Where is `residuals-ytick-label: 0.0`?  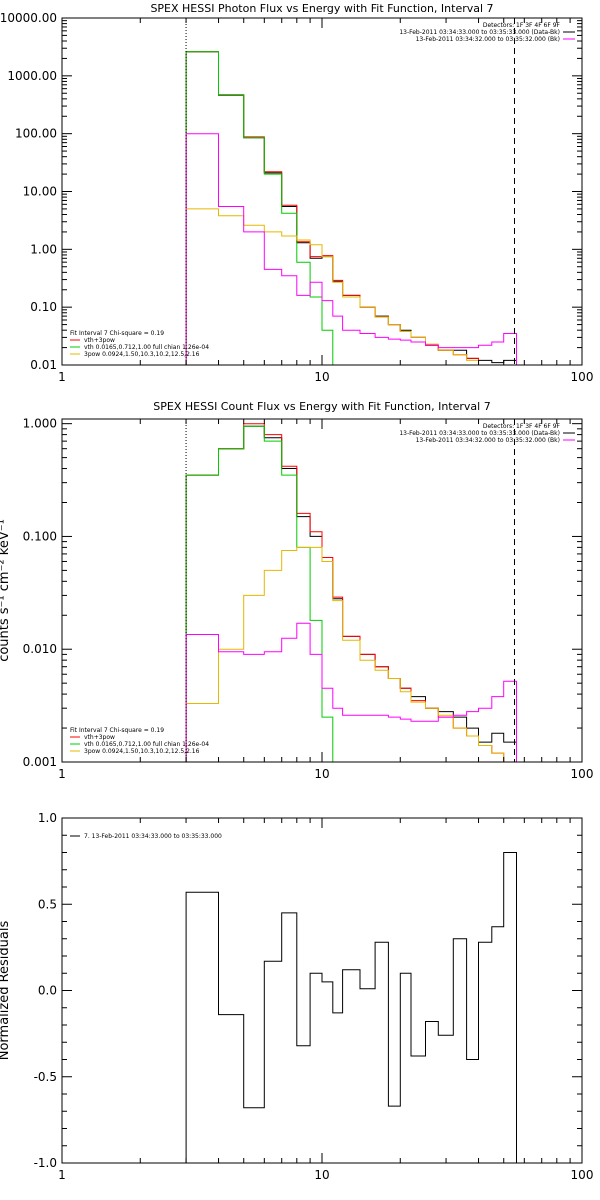 residuals-ytick-label: 0.0 is located at coordinates (47, 991).